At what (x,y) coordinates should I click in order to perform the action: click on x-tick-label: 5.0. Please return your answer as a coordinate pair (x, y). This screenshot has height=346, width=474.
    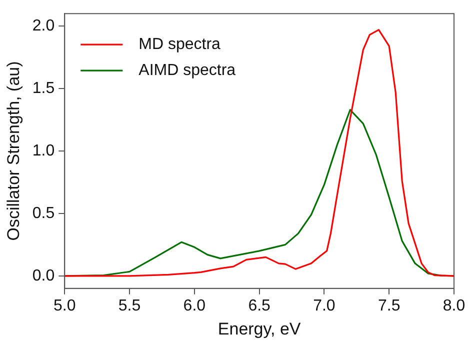
    Looking at the image, I should click on (65, 305).